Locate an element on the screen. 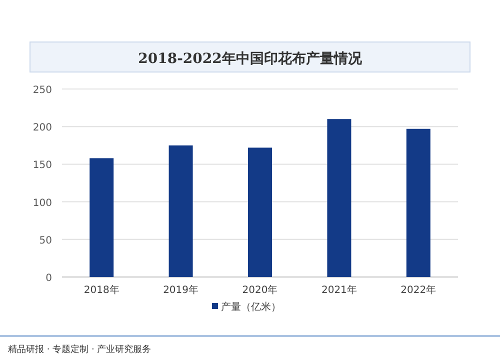  x-tick-label: 2018年 is located at coordinates (102, 290).